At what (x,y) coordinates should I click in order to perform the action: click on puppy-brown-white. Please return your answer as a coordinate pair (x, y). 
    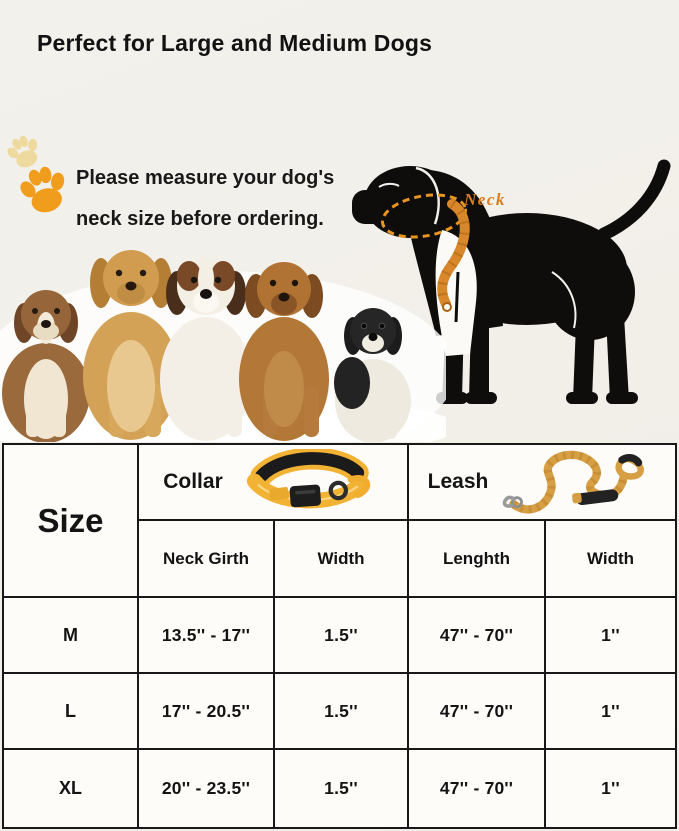
    Looking at the image, I should click on (46, 366).